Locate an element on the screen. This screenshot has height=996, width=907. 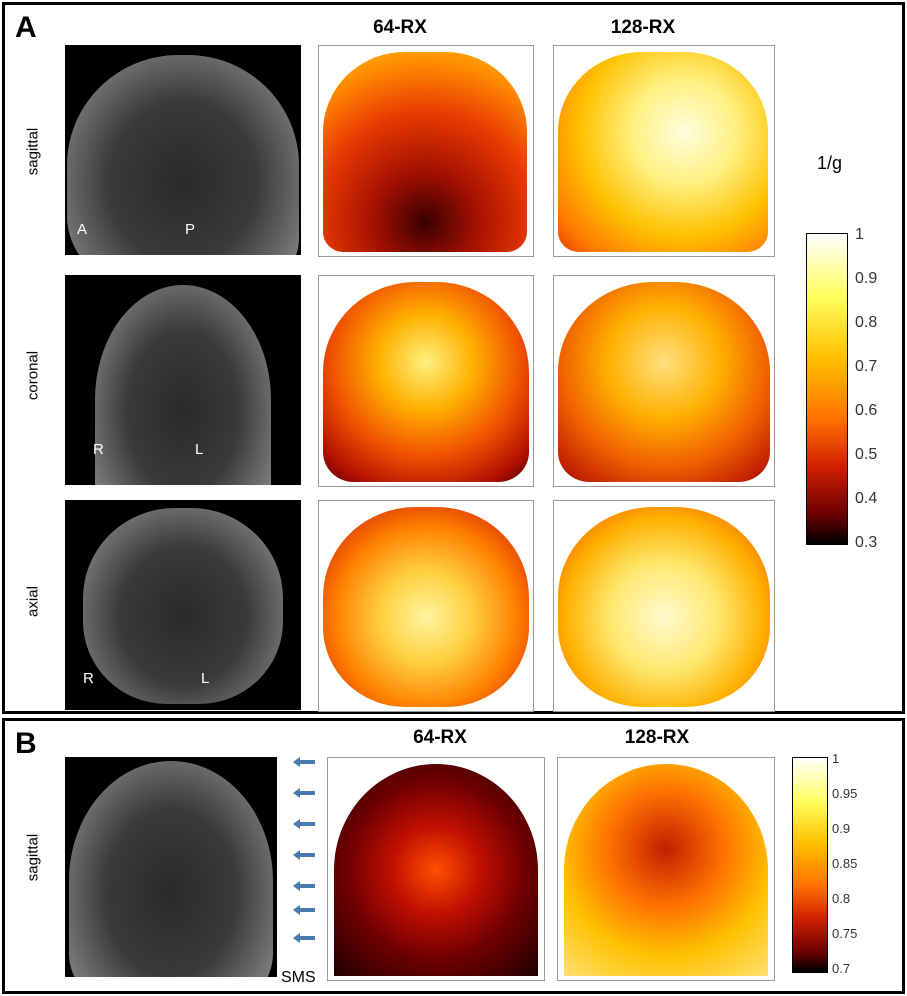
colorbar-b-tick: 0.75 is located at coordinates (845, 933).